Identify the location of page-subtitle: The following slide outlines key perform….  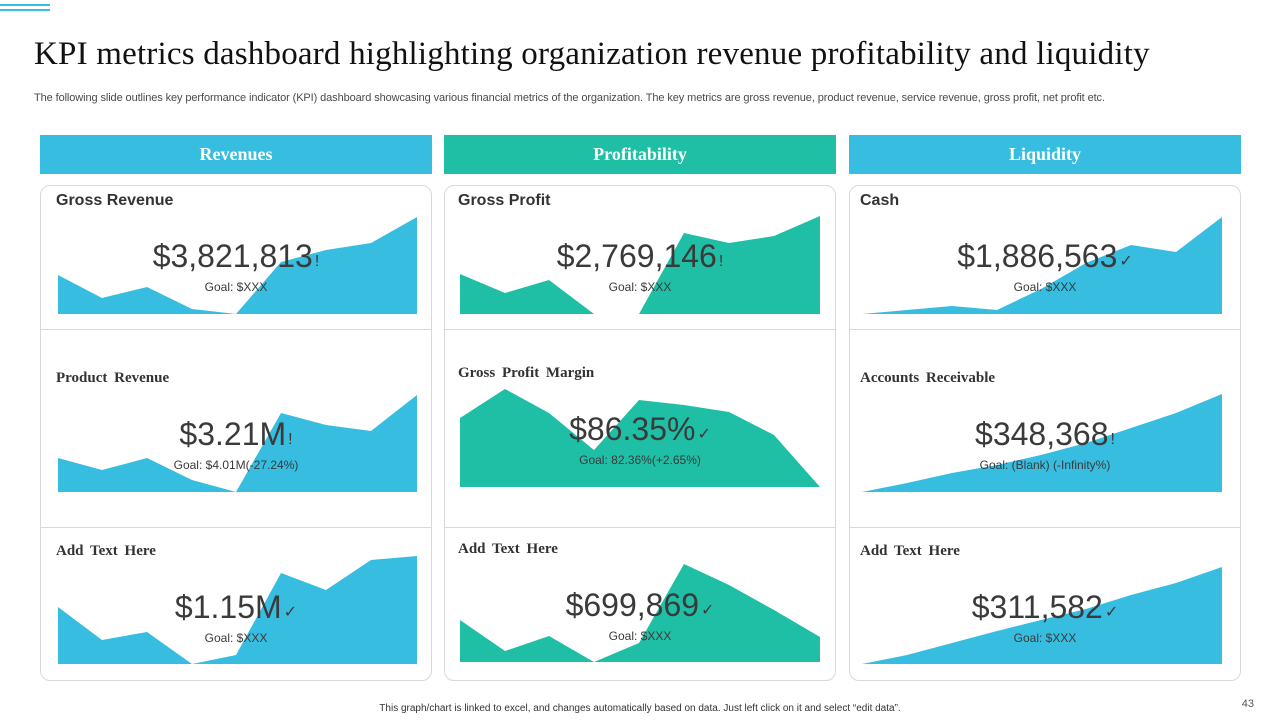
(569, 98).